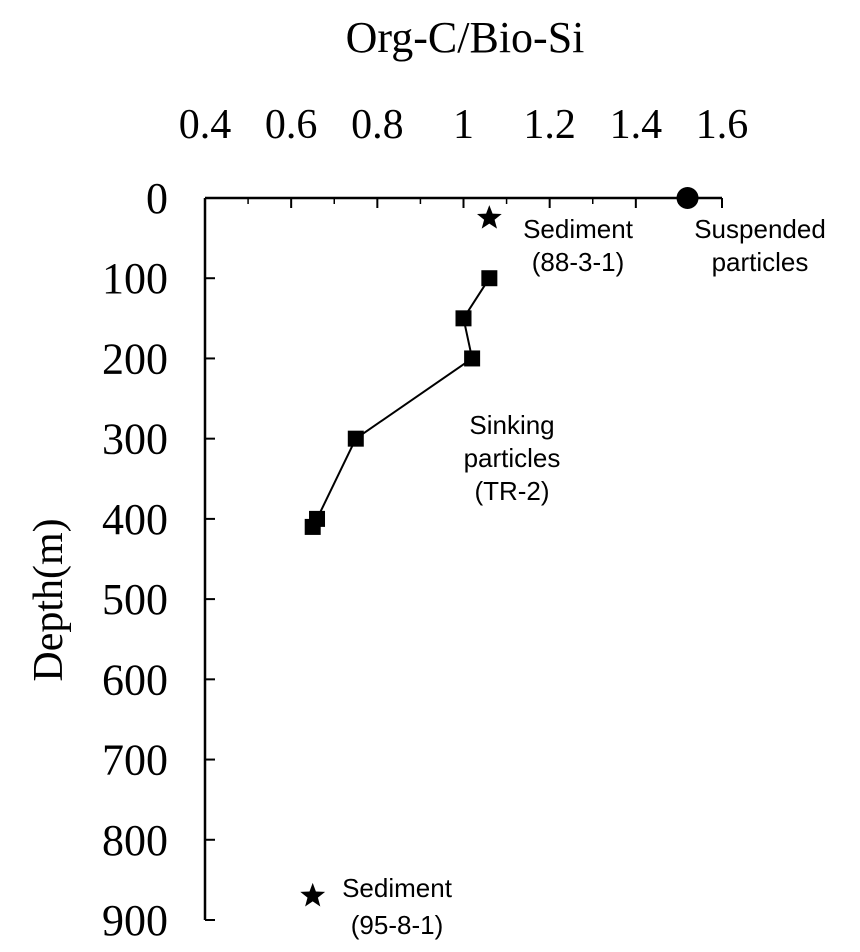  Describe the element at coordinates (511, 425) in the screenshot. I see `annotation-text: Sinking` at that location.